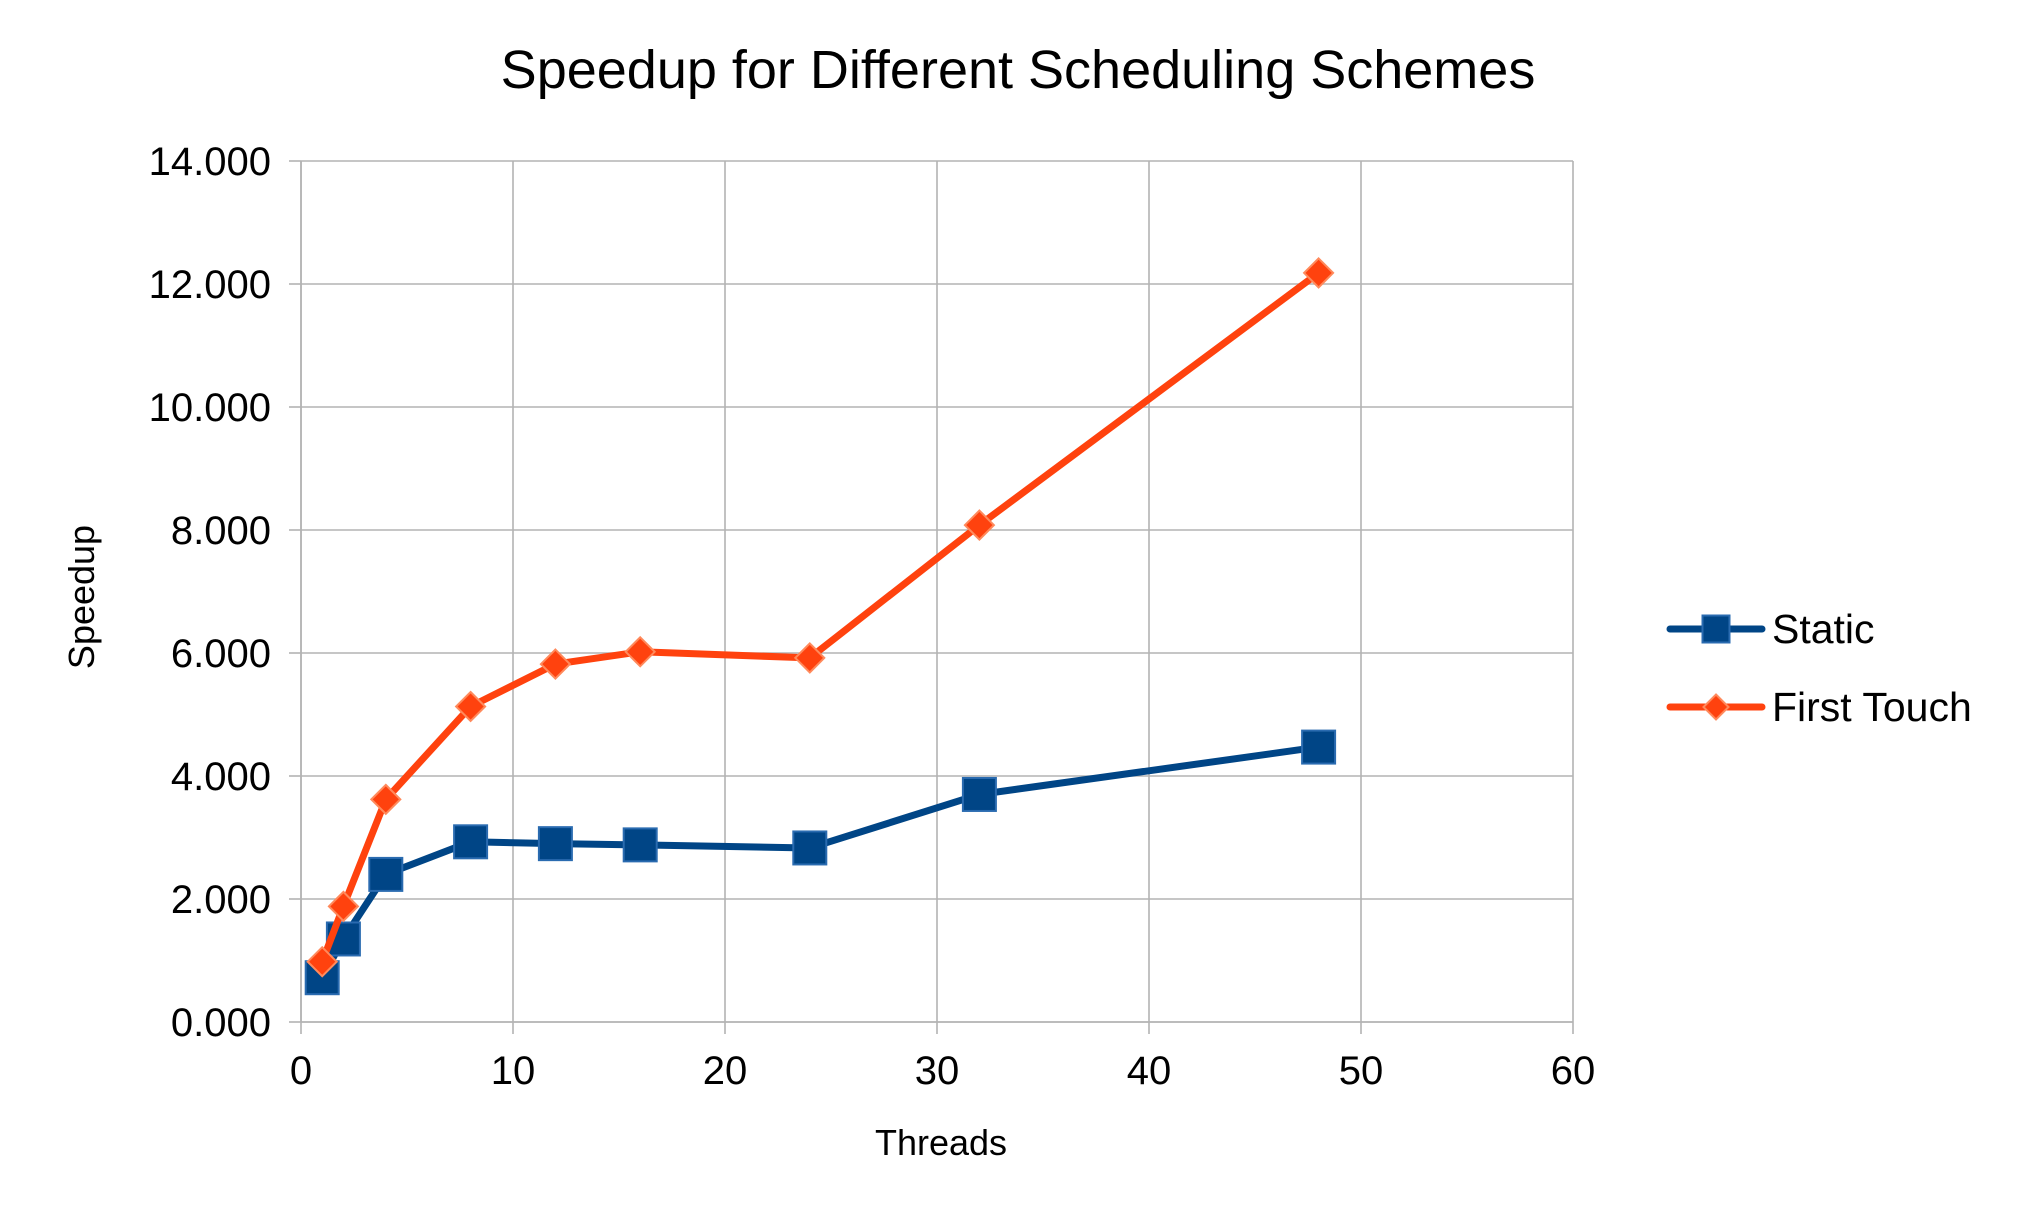  I want to click on y-tick-label: 12.000, so click(210, 285).